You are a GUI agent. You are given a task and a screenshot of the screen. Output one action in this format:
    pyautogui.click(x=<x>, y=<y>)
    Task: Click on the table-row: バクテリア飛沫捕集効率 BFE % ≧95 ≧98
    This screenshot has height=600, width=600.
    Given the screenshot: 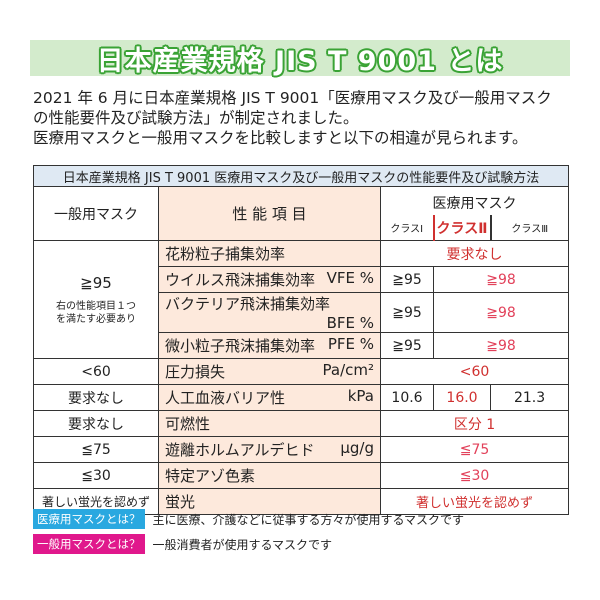 What is the action you would take?
    pyautogui.click(x=302, y=312)
    